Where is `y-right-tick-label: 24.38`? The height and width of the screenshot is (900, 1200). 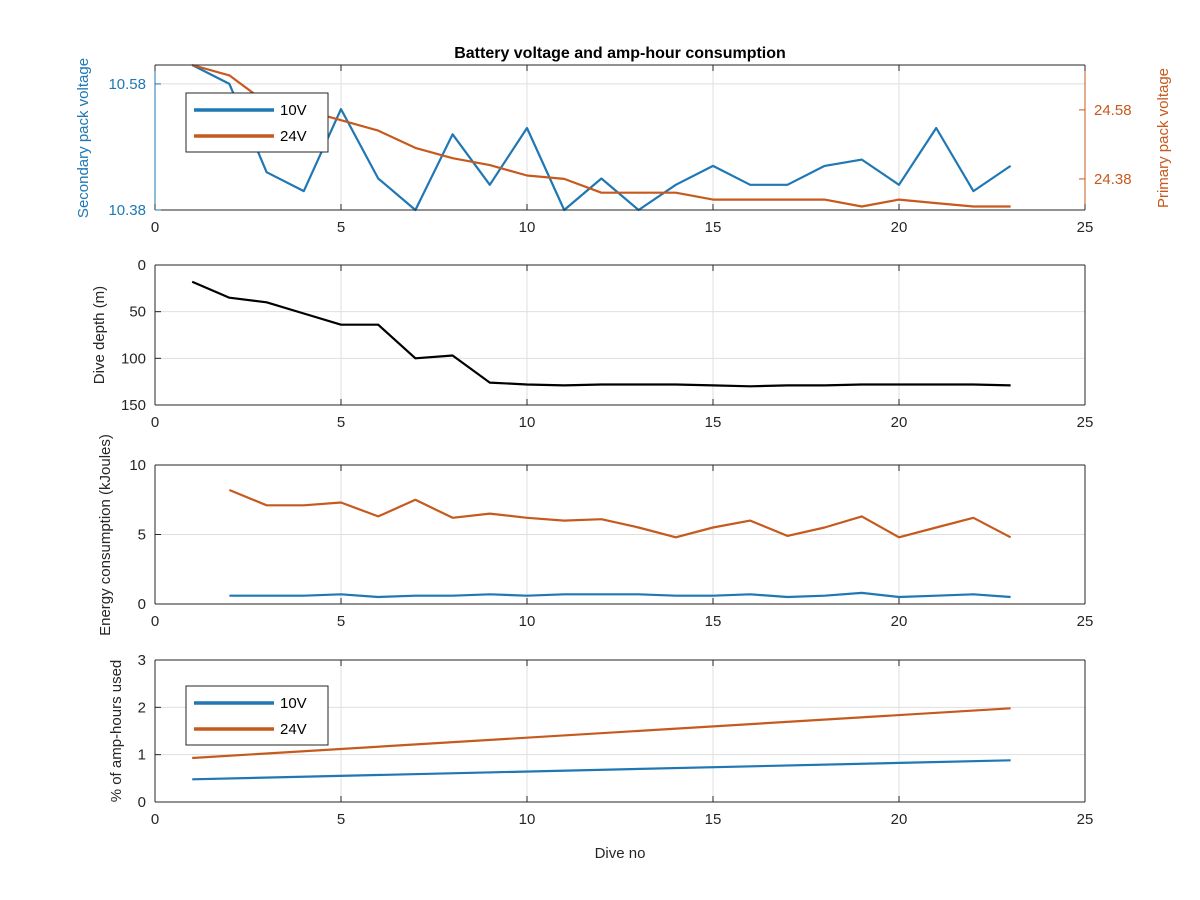 y-right-tick-label: 24.38 is located at coordinates (1113, 179).